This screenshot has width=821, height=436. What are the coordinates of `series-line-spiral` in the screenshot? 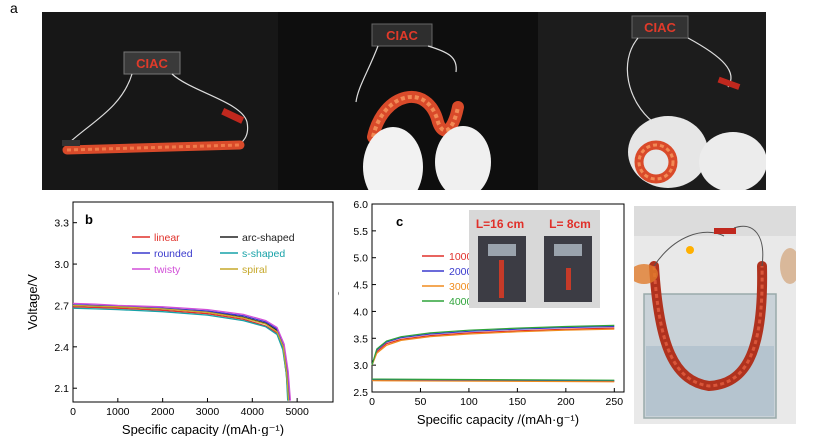 It's located at (181, 352).